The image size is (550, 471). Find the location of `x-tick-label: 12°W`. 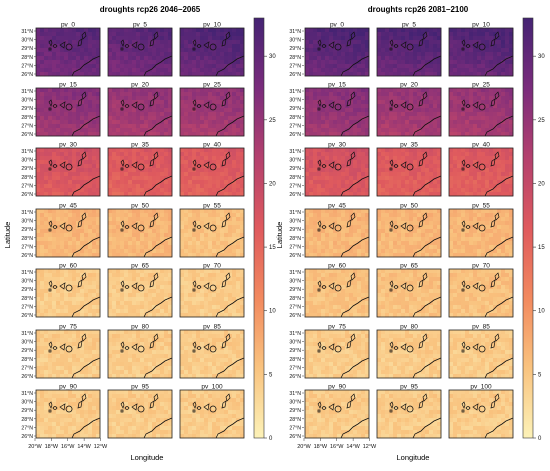

x-tick-label: 12°W is located at coordinates (101, 447).